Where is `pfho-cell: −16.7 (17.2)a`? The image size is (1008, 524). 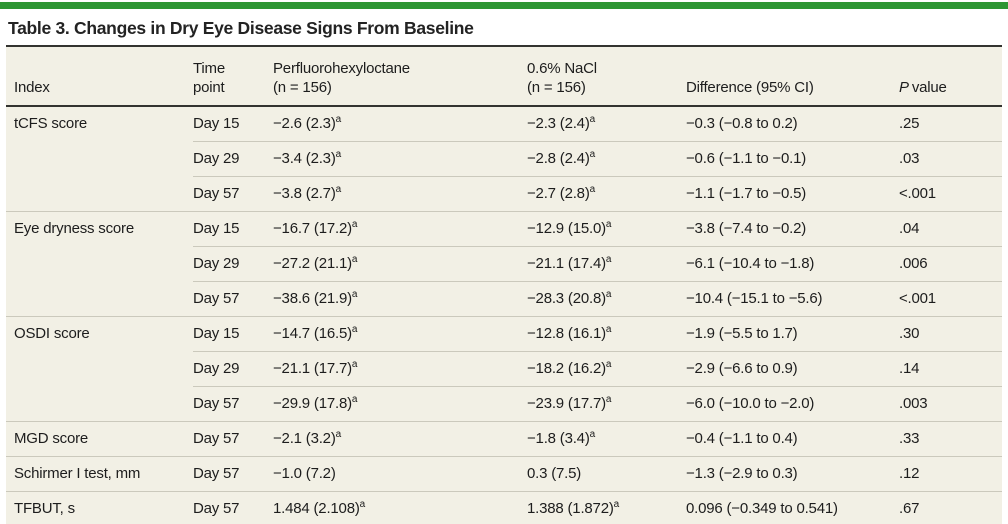
pfho-cell: −16.7 (17.2)a is located at coordinates (400, 229).